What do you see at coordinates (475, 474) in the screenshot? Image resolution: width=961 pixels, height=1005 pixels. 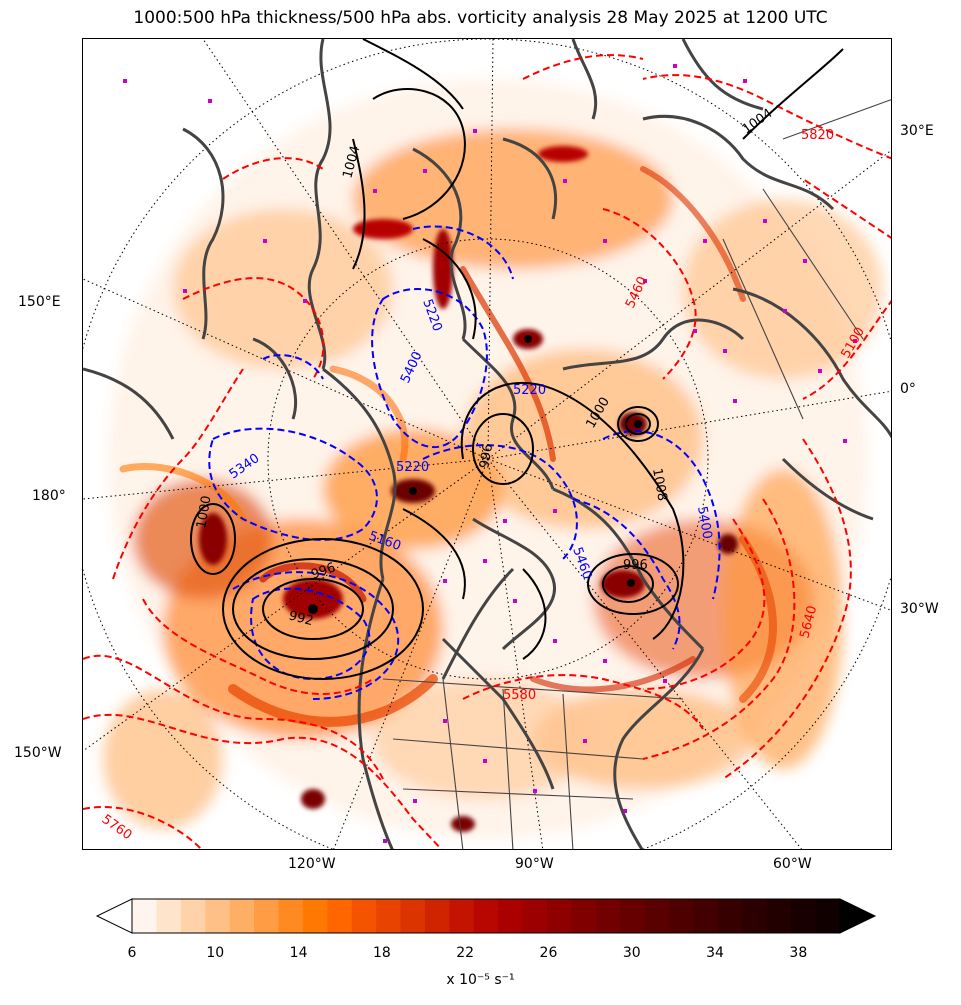 I see `low-centers` at bounding box center [475, 474].